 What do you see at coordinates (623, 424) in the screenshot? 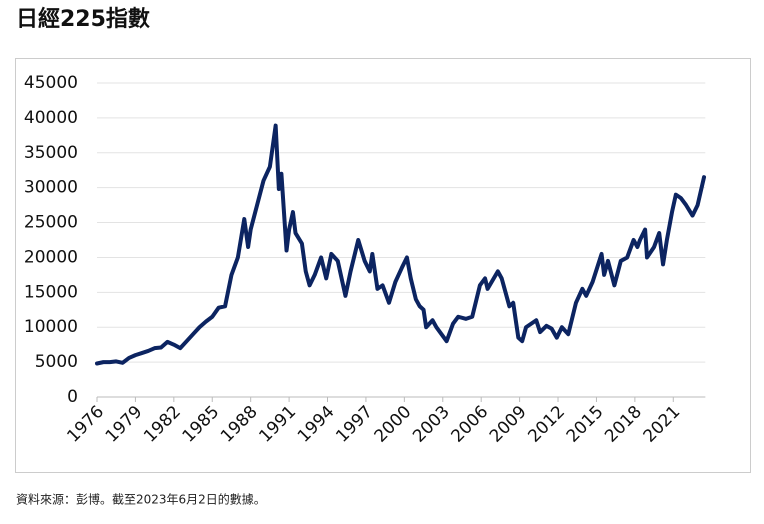
I see `x-tick-label: 2018` at bounding box center [623, 424].